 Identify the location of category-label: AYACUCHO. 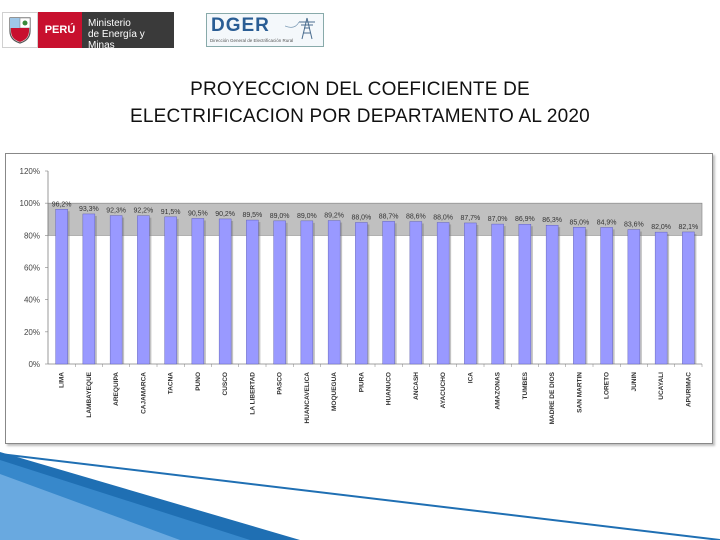
(443, 390).